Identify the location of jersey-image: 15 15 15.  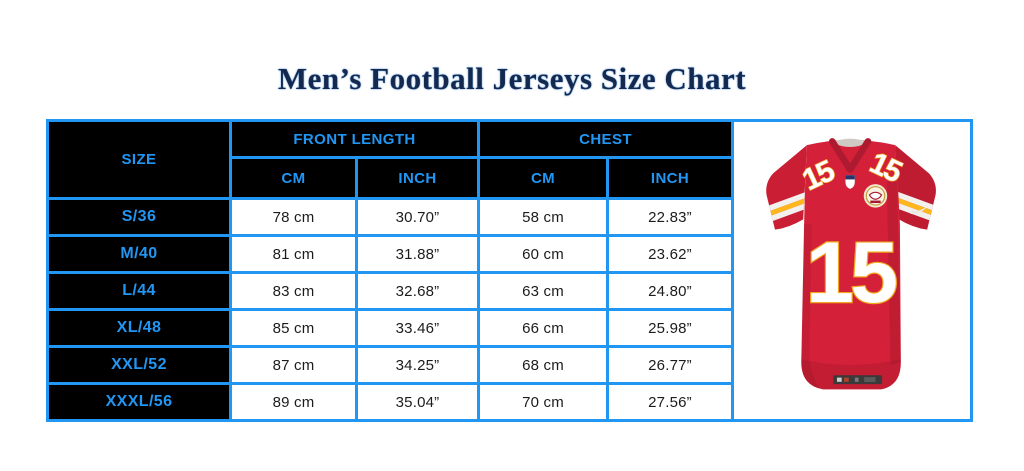
(851, 263).